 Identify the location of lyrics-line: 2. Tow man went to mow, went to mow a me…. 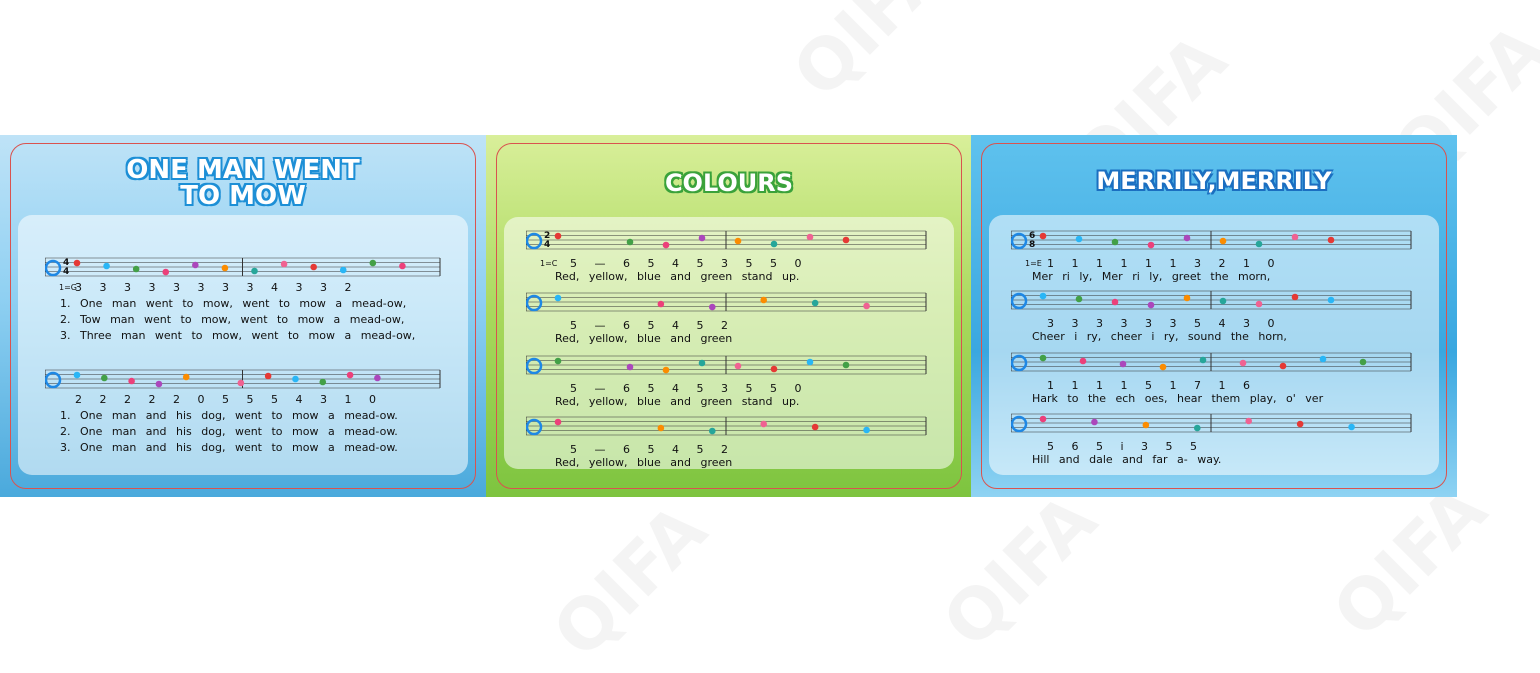
(232, 319).